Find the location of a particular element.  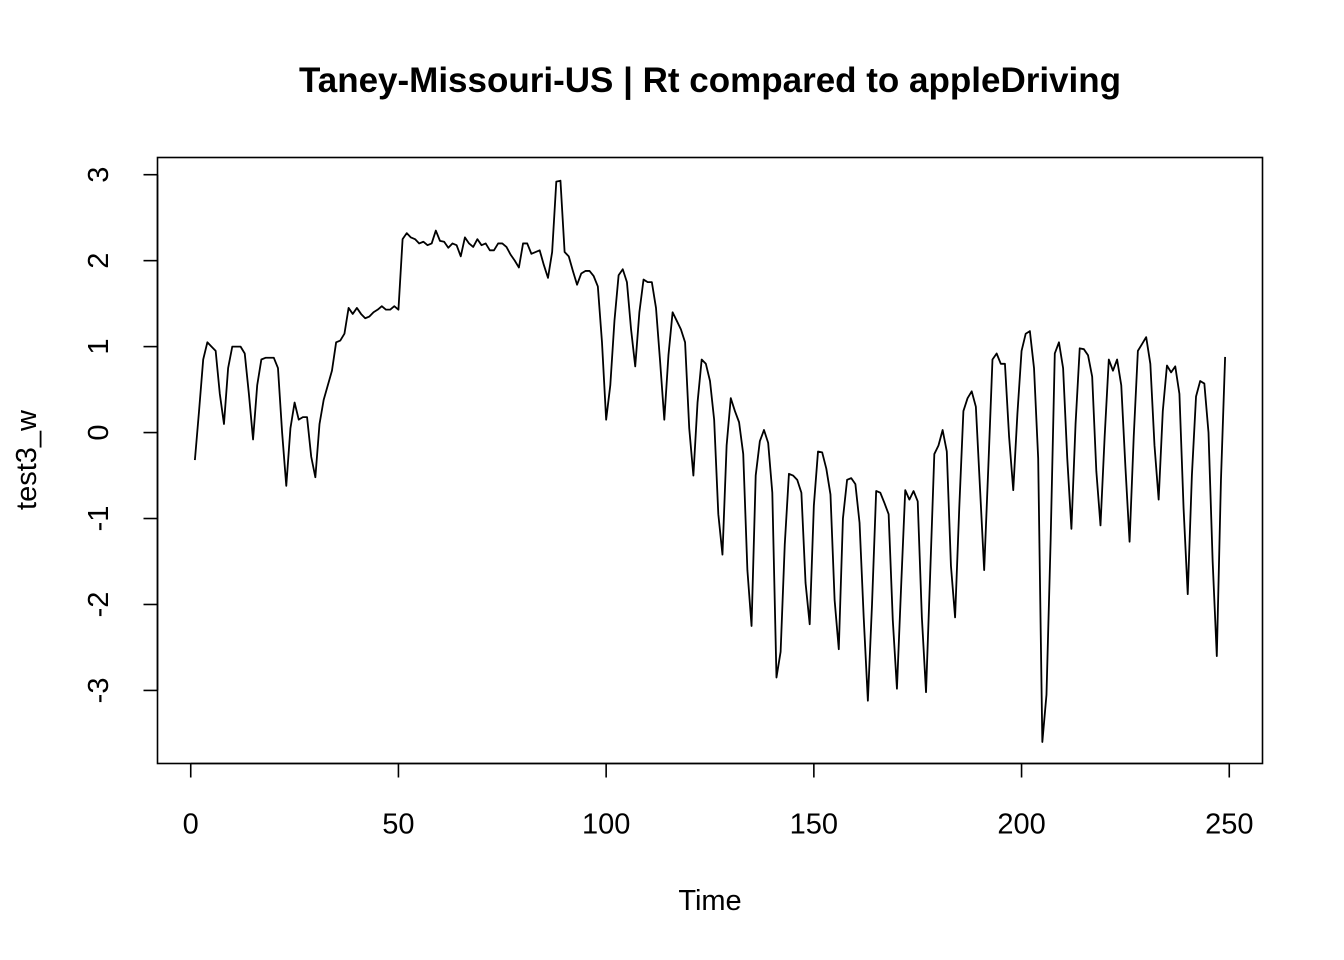

y-tick-label: 1 is located at coordinates (99, 347).